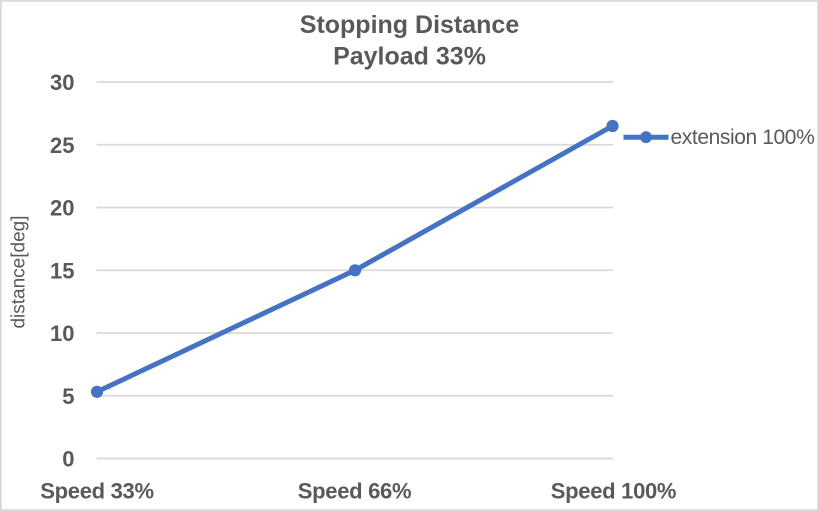  I want to click on svg-text: Speed 100%, so click(613, 490).